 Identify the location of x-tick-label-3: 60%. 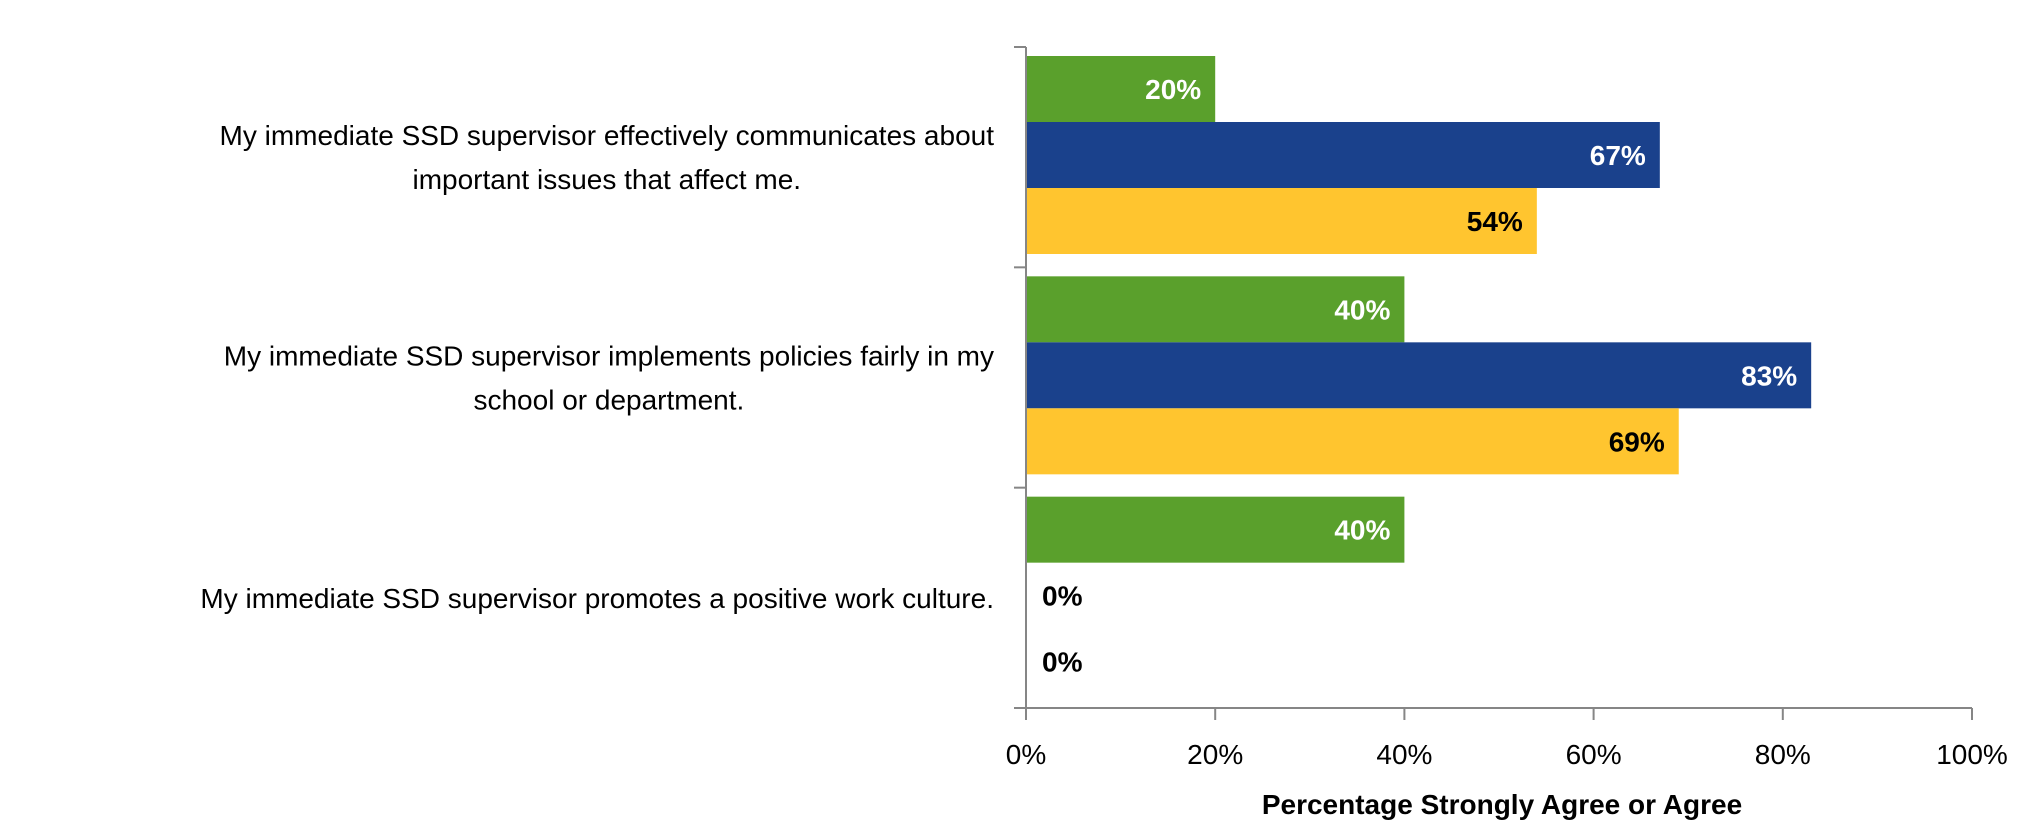
(1594, 754).